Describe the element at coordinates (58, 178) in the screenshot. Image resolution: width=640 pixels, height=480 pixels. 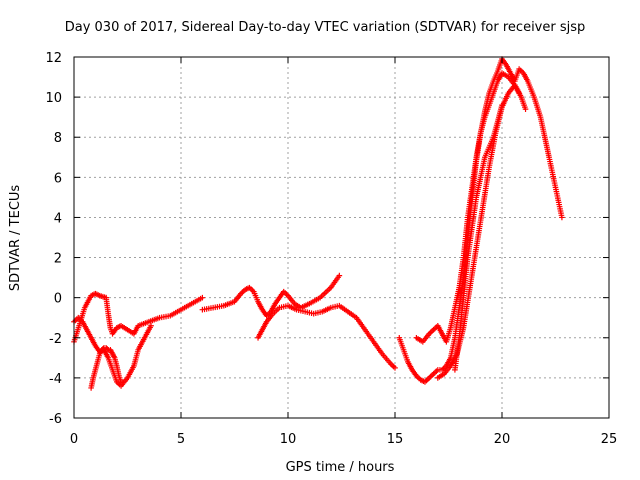
I see `y-tick-label: 6` at that location.